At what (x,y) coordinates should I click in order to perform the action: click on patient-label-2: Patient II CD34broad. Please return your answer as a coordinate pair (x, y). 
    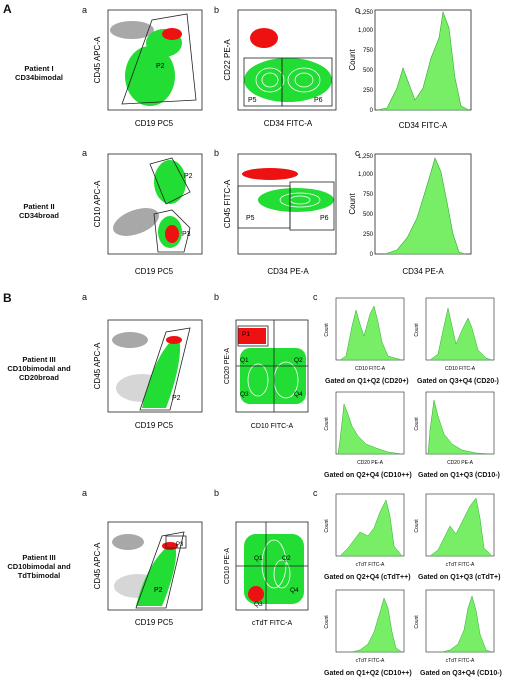
    Looking at the image, I should click on (39, 211).